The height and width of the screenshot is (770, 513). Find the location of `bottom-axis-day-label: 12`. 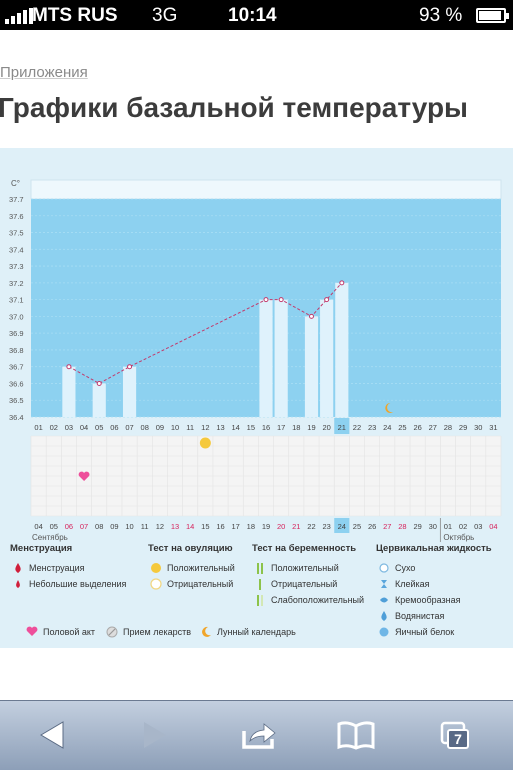

bottom-axis-day-label: 12 is located at coordinates (160, 526).